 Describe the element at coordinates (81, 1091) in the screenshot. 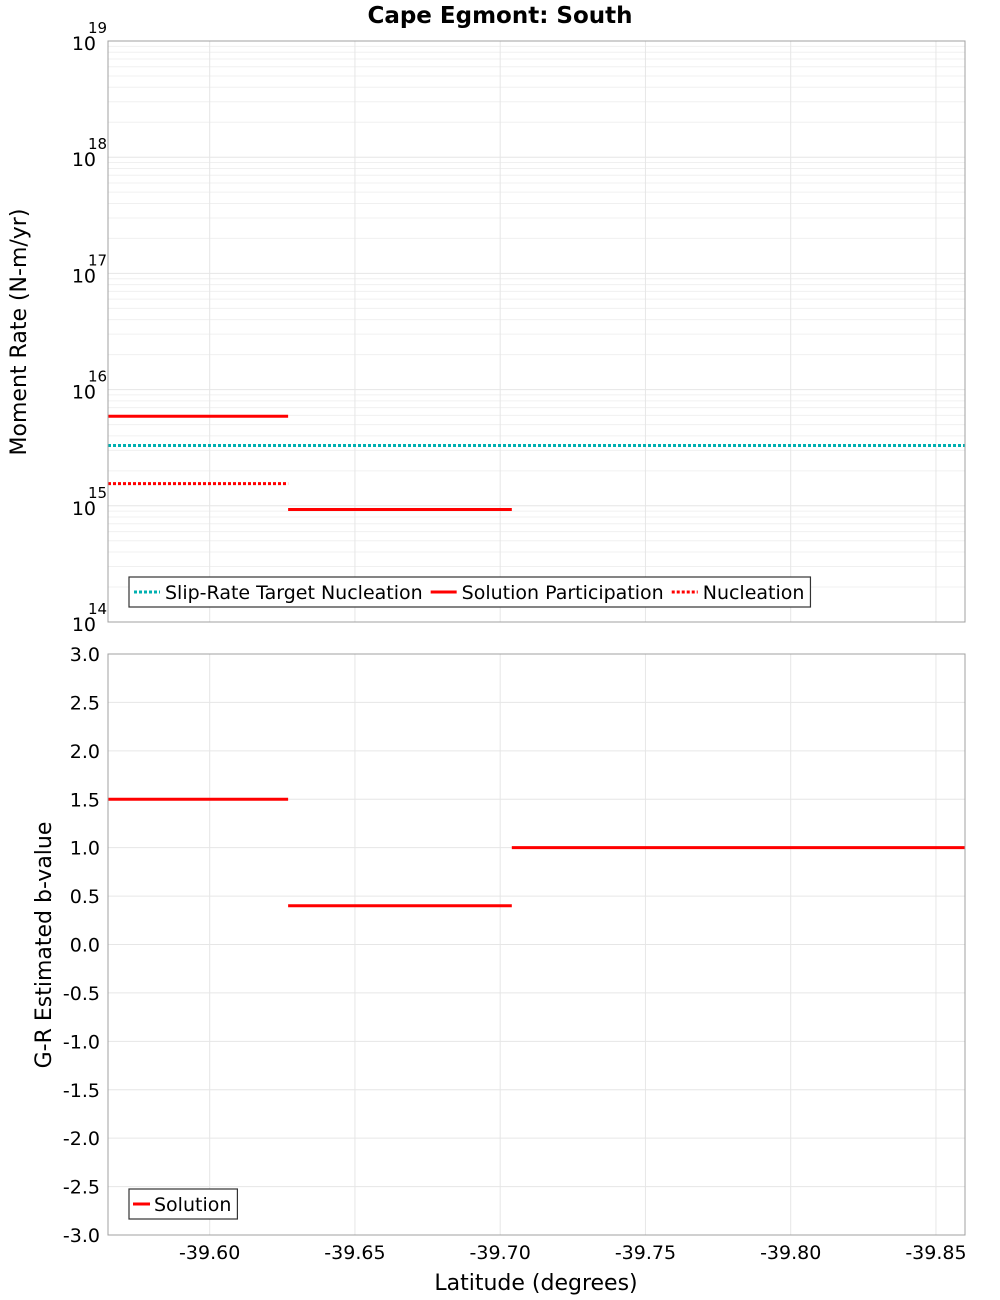

I see `y-tick-label: -1.5` at that location.